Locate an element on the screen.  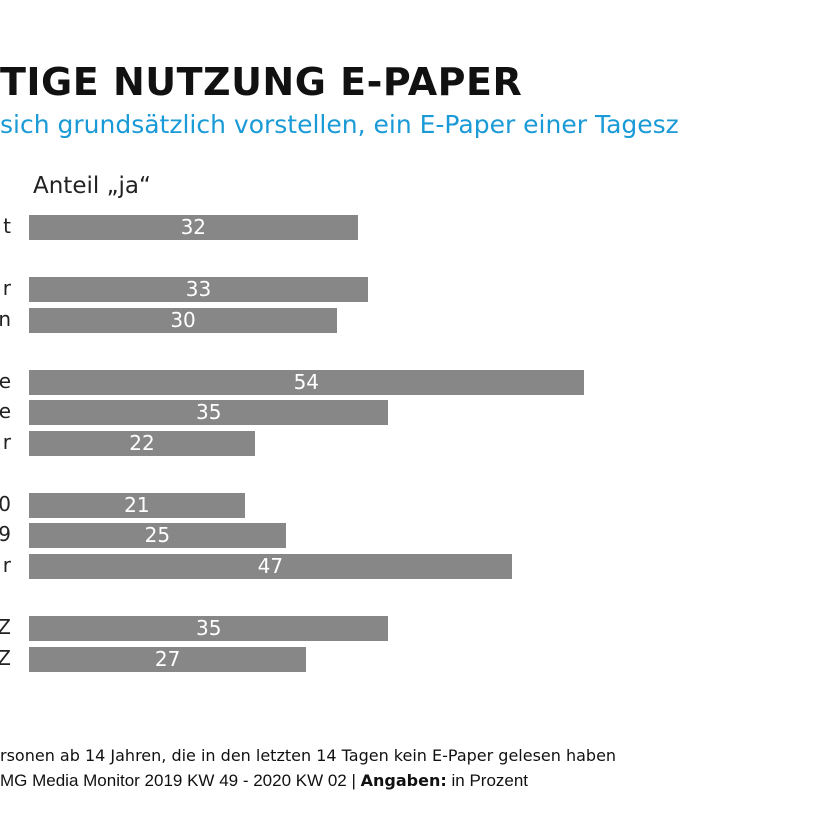
bar-value-label: 33 is located at coordinates (198, 289).